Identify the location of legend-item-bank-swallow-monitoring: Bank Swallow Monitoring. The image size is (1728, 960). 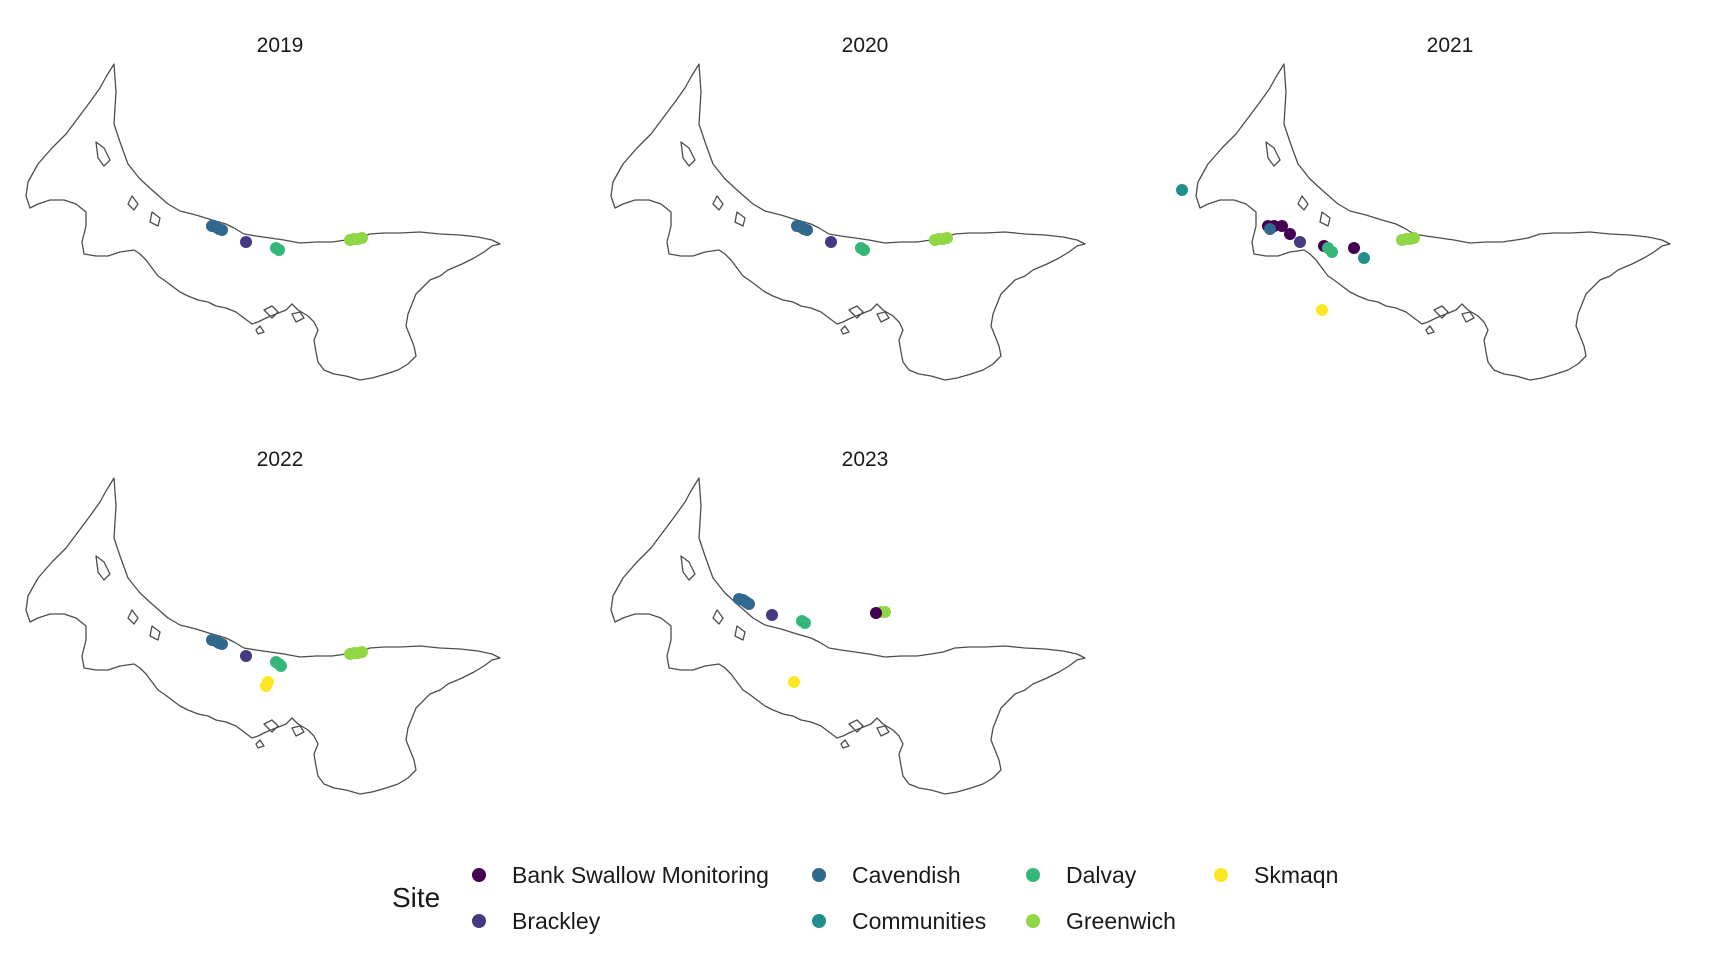
(620, 875).